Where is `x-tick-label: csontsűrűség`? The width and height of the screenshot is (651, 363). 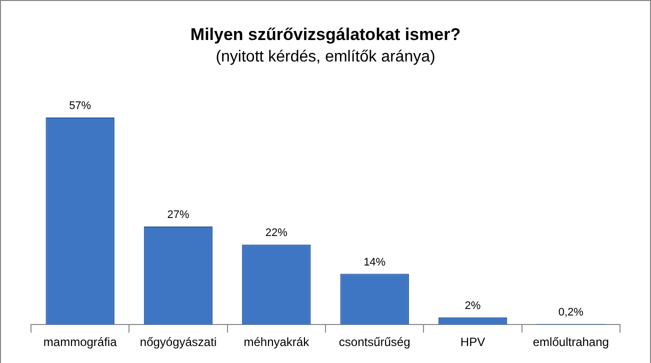 x-tick-label: csontsűrűség is located at coordinates (374, 342).